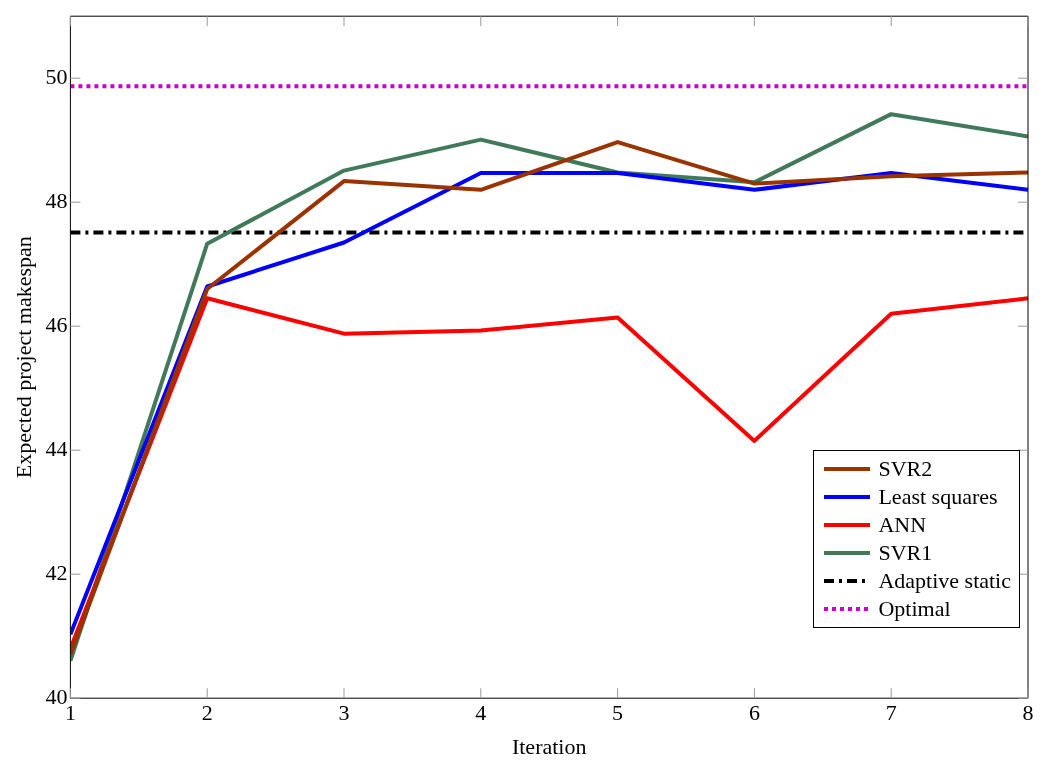 The height and width of the screenshot is (771, 1042). Describe the element at coordinates (56, 200) in the screenshot. I see `y-tick-label: 48` at that location.